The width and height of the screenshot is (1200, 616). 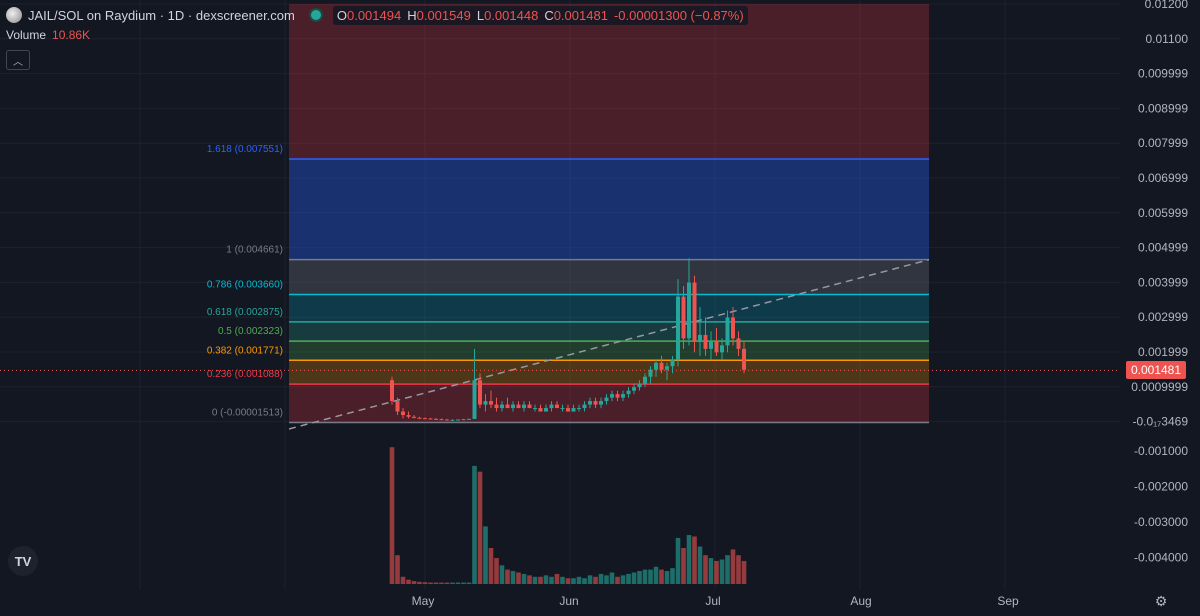 I want to click on ohlc-high: H0.001549, so click(x=439, y=15).